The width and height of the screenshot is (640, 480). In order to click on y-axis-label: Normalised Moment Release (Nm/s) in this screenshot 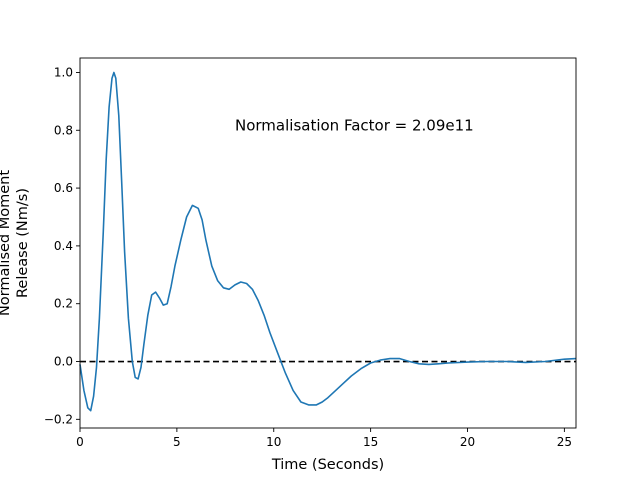, I will do `click(15, 243)`.